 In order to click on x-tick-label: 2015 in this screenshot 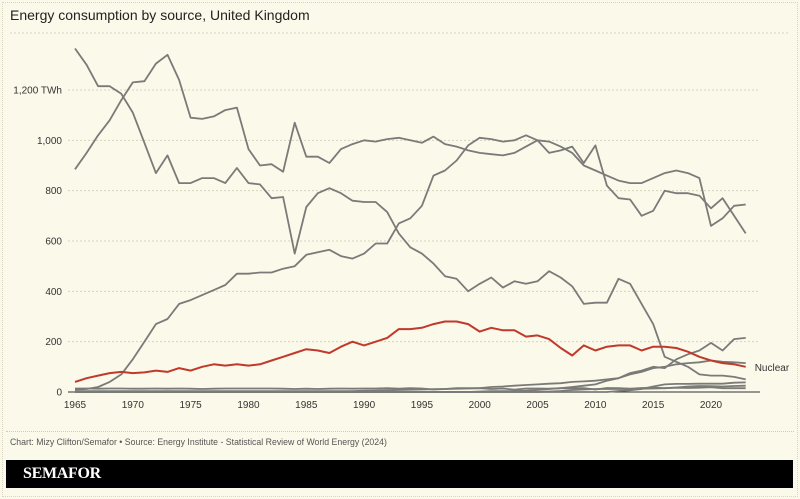, I will do `click(653, 405)`.